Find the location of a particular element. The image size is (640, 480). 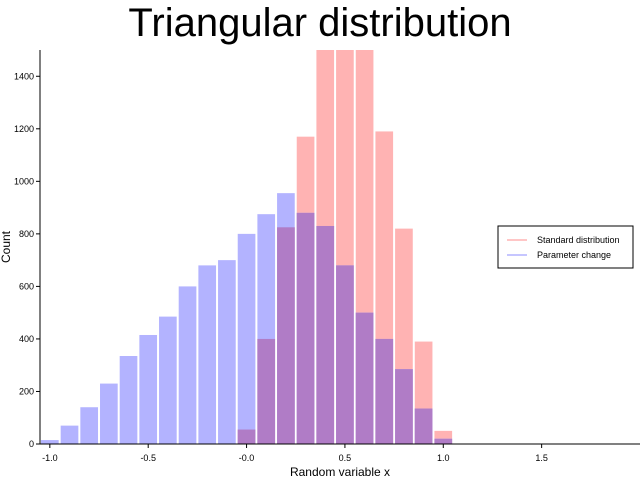

chart-title: Triangular distribution is located at coordinates (320, 23).